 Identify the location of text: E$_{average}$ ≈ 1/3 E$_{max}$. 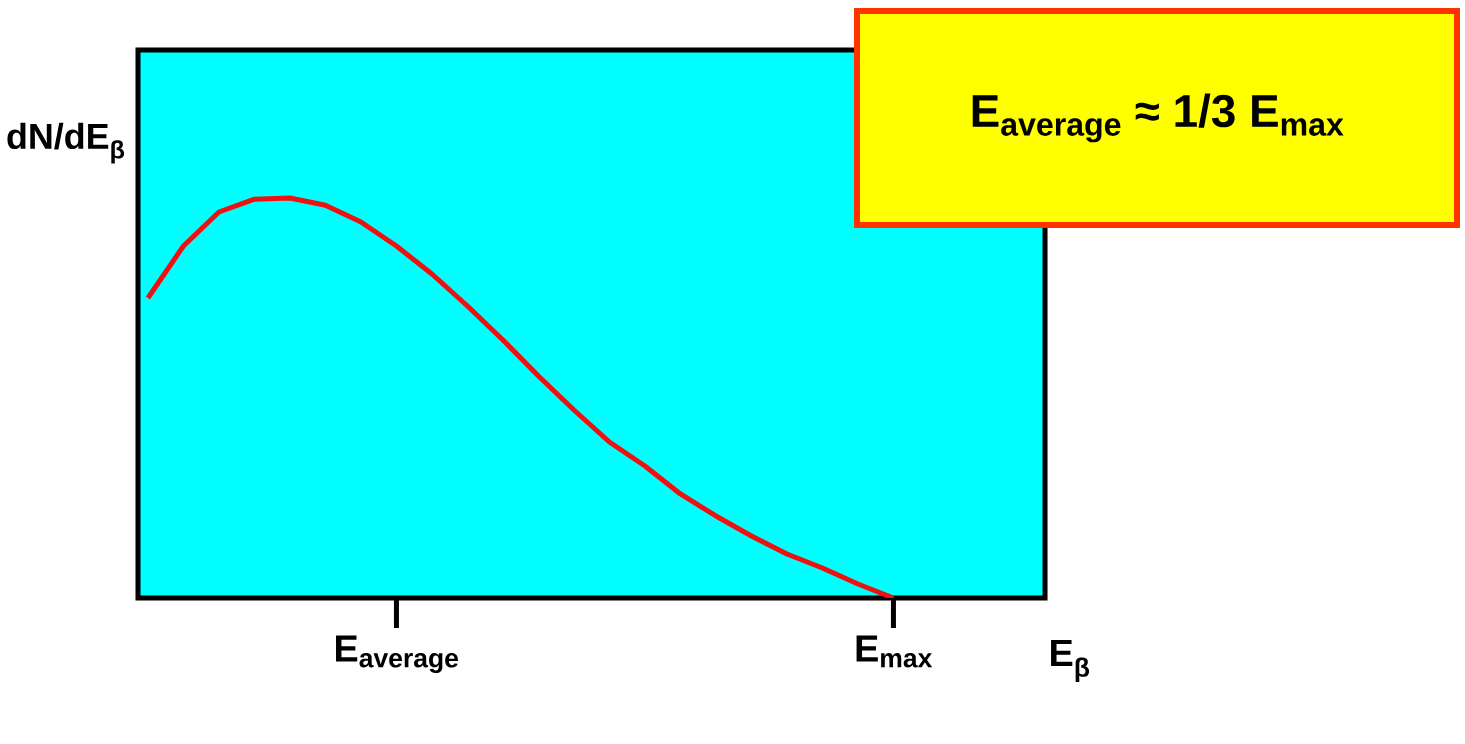
(1158, 118).